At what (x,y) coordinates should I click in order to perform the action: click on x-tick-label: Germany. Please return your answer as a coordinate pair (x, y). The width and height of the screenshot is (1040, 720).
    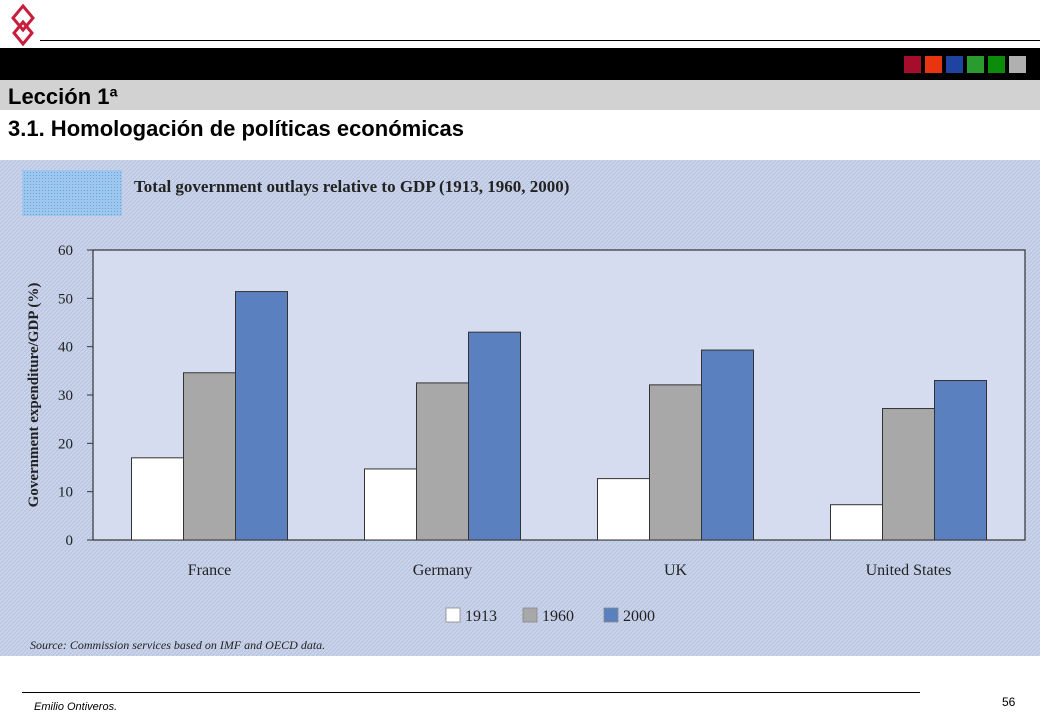
    Looking at the image, I should click on (443, 570).